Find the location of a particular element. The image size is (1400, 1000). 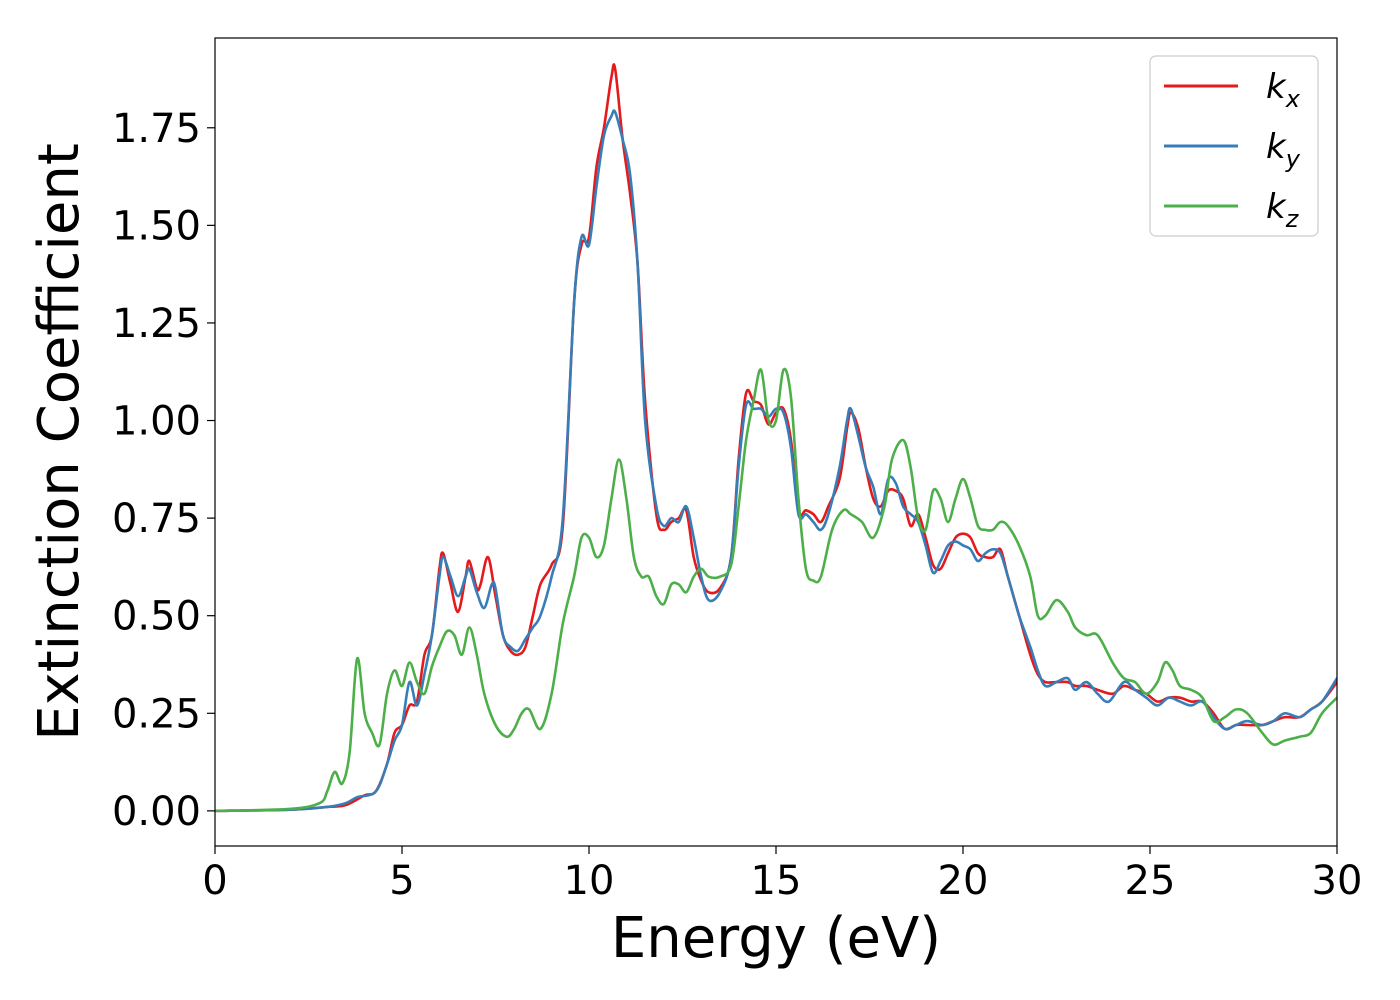

y-tick-label: 1.75 is located at coordinates (156, 129).